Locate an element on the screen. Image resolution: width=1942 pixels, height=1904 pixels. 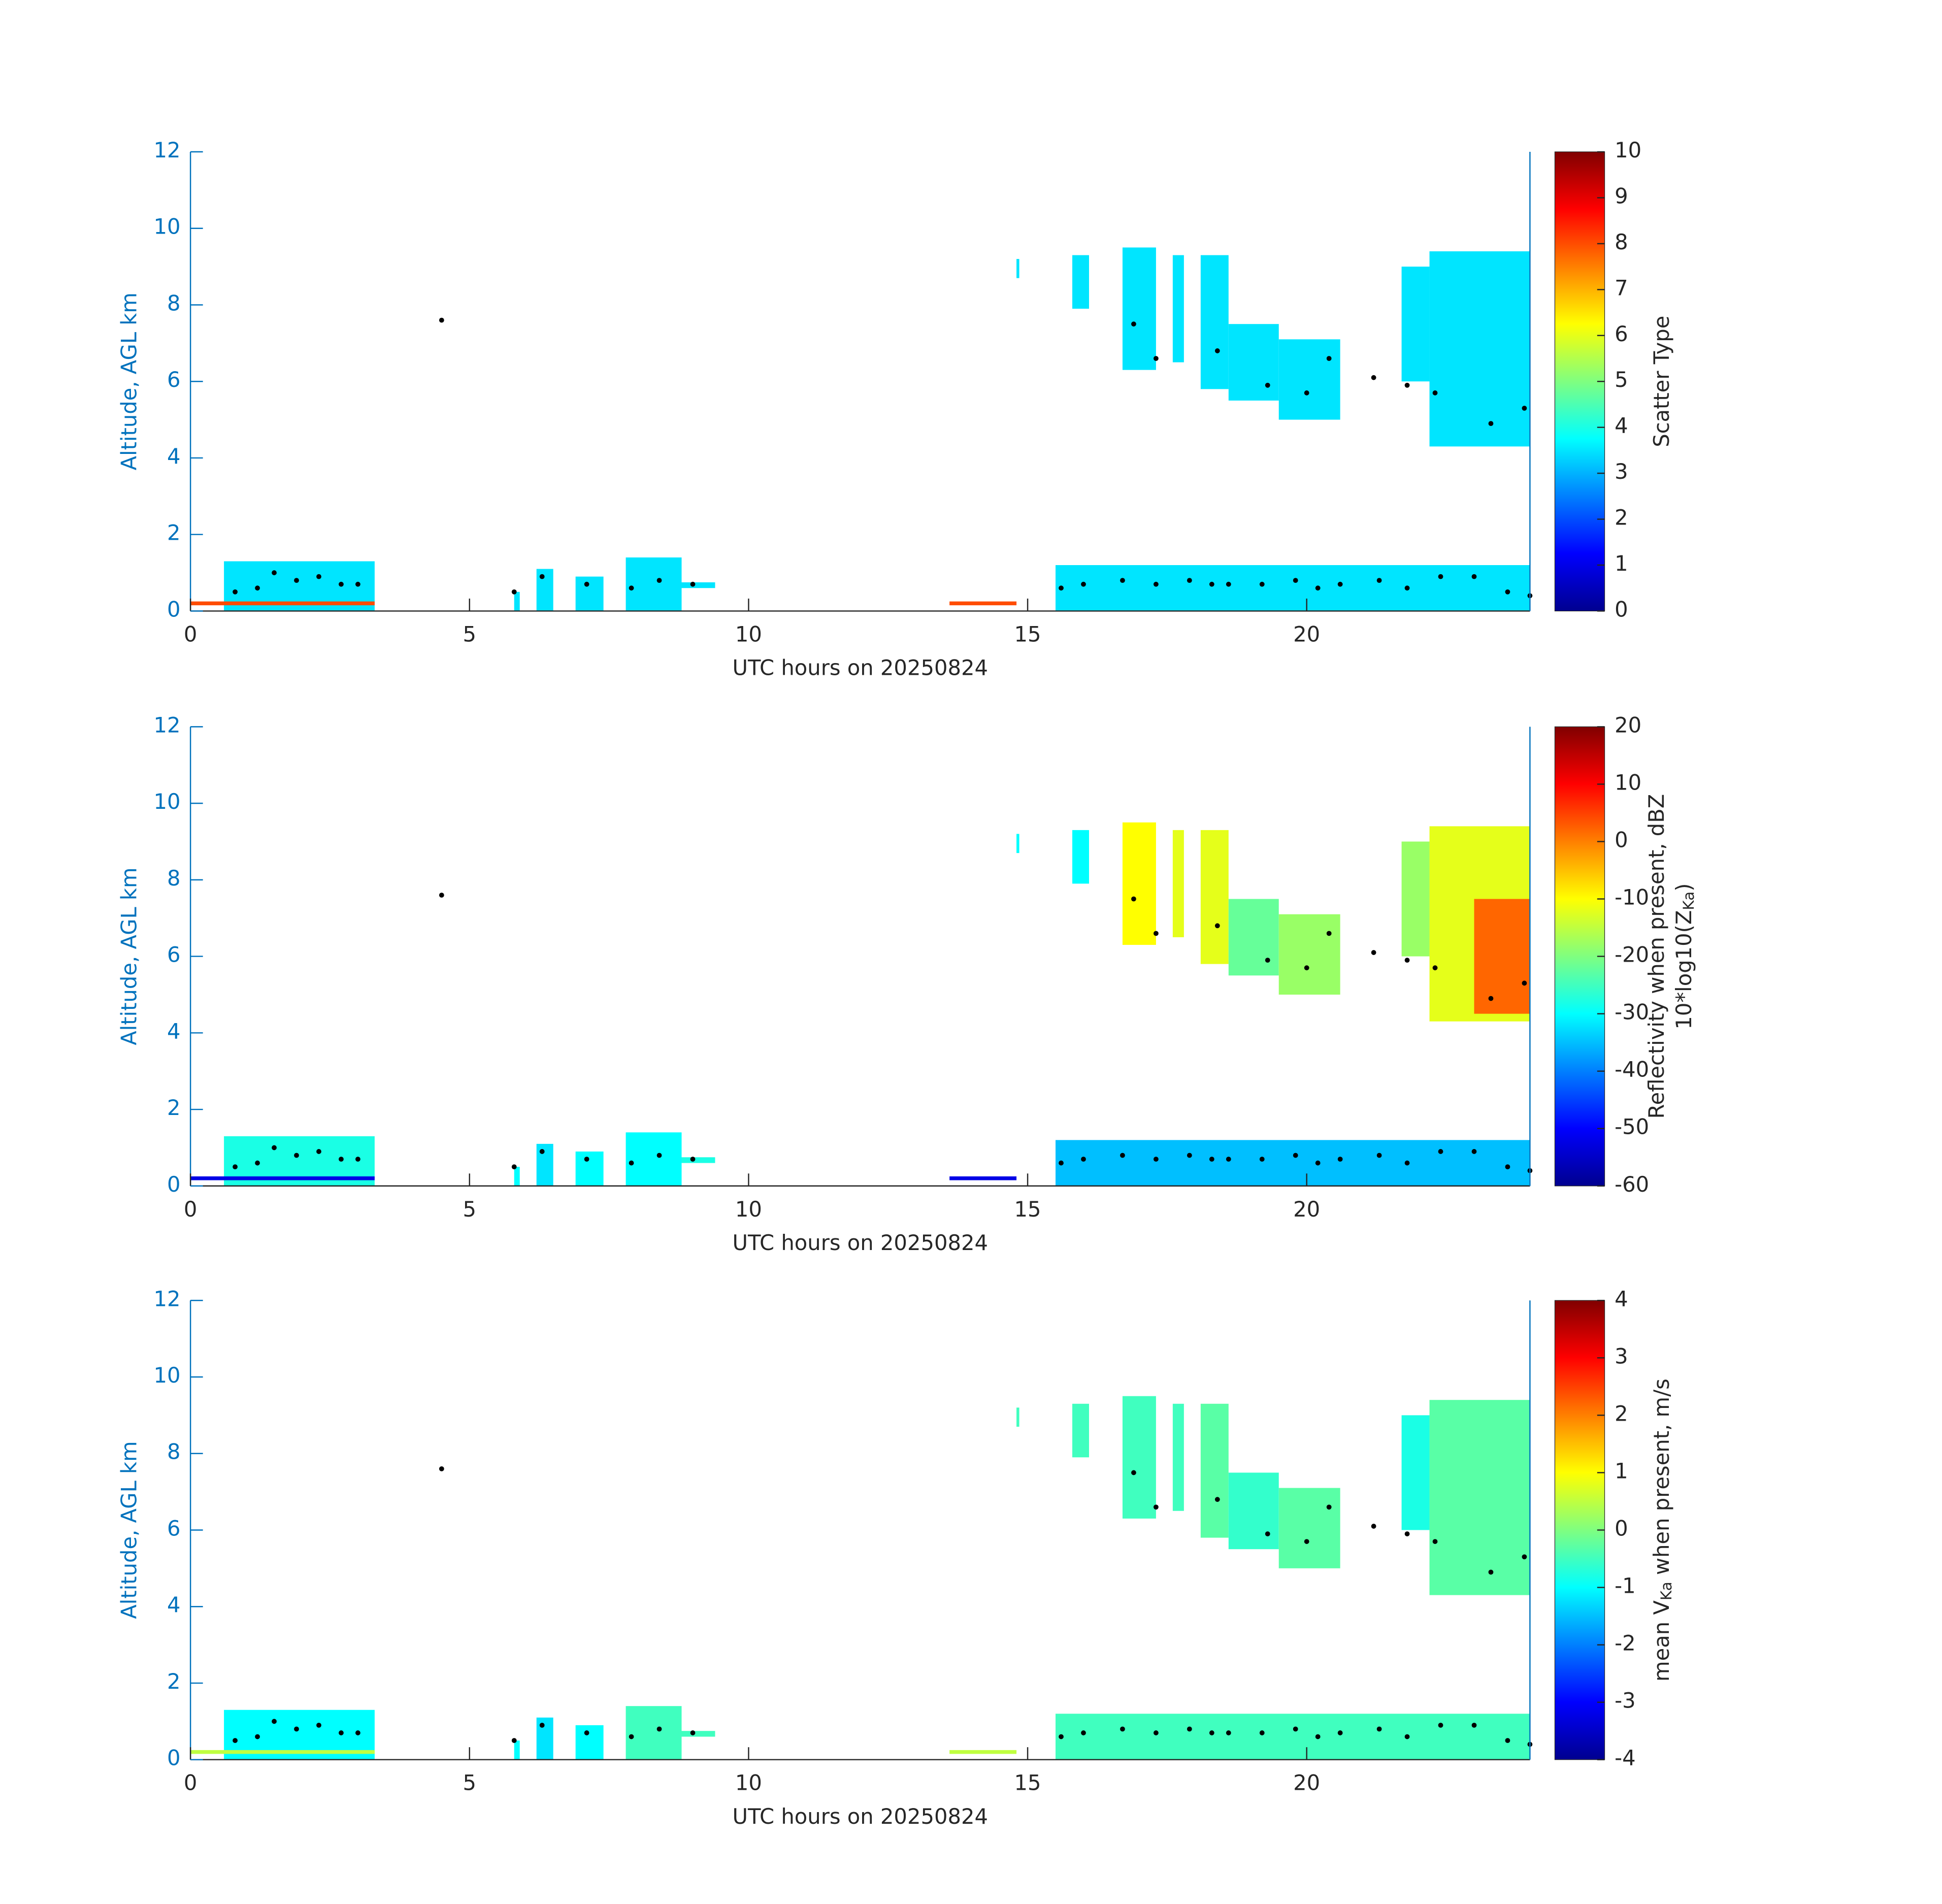
colorbar-label-part: Ka is located at coordinates (1666, 1591).